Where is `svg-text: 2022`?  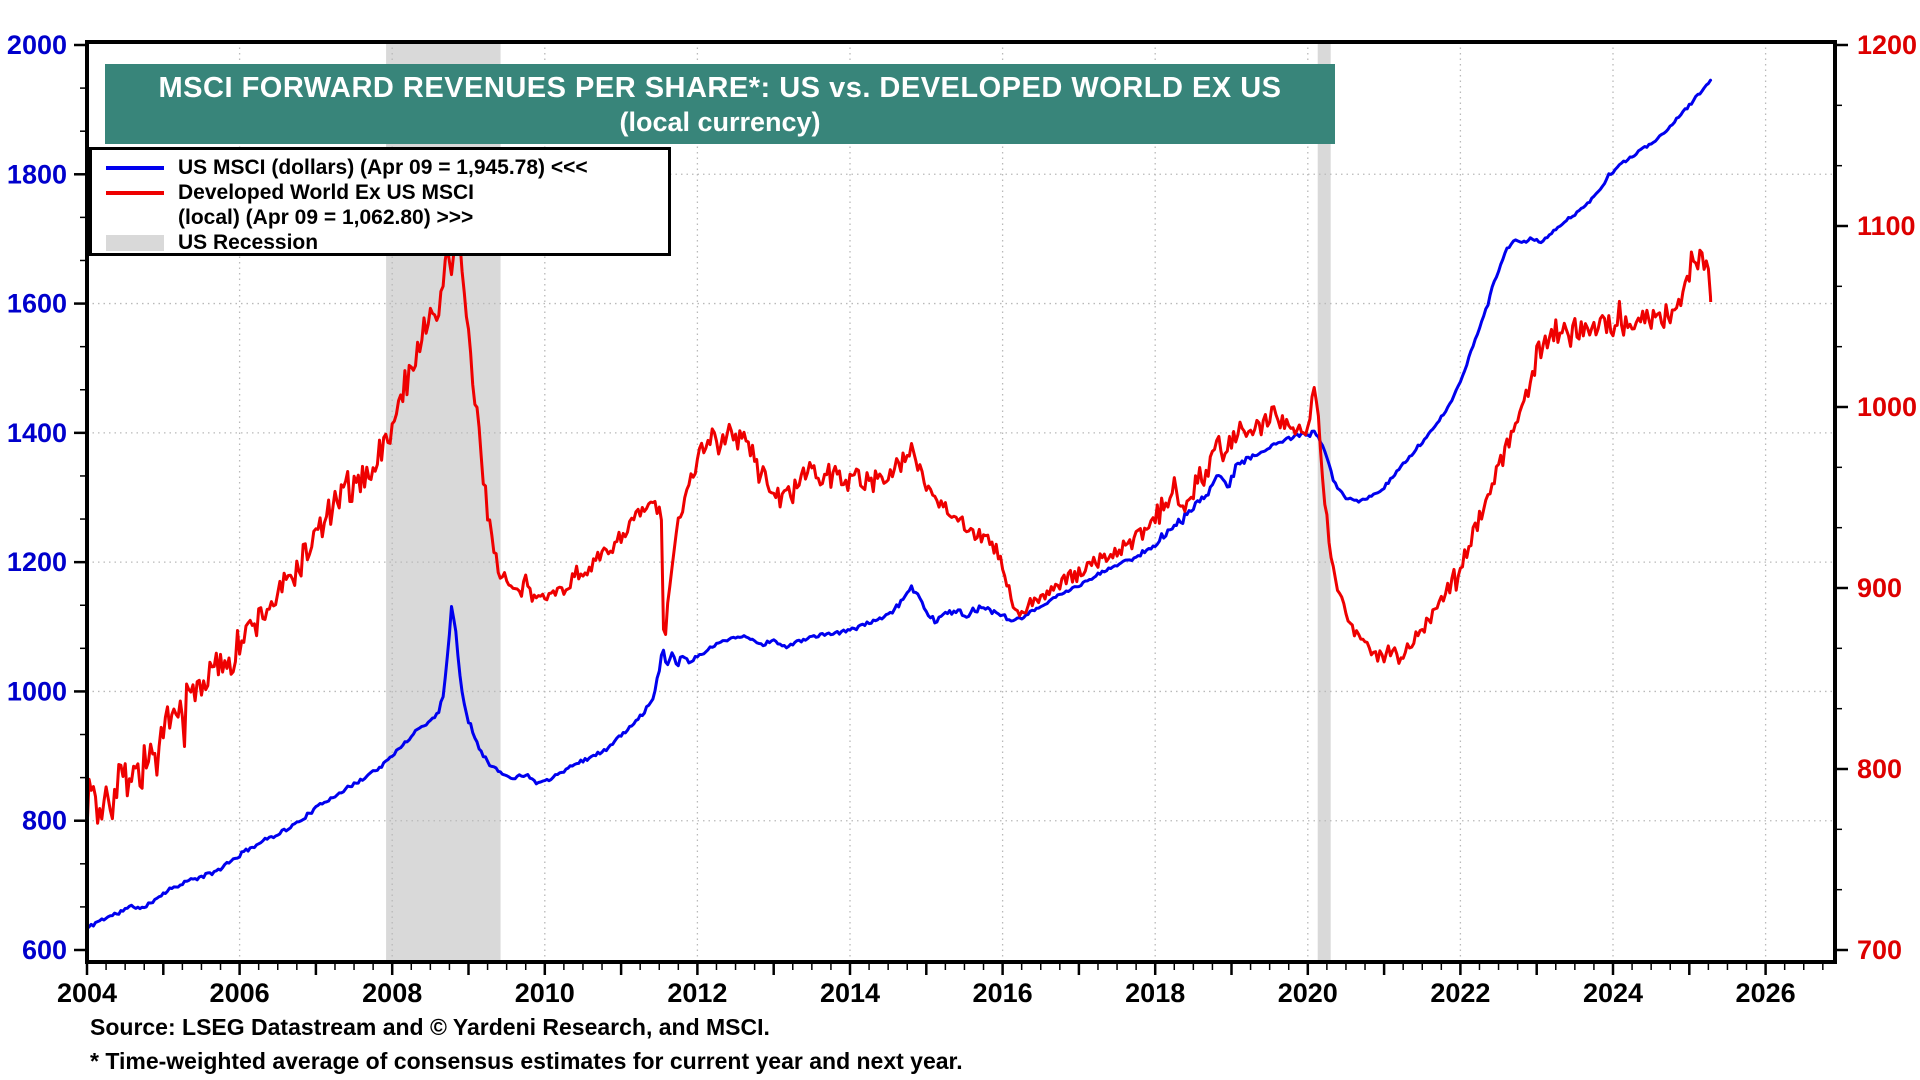 svg-text: 2022 is located at coordinates (1460, 993).